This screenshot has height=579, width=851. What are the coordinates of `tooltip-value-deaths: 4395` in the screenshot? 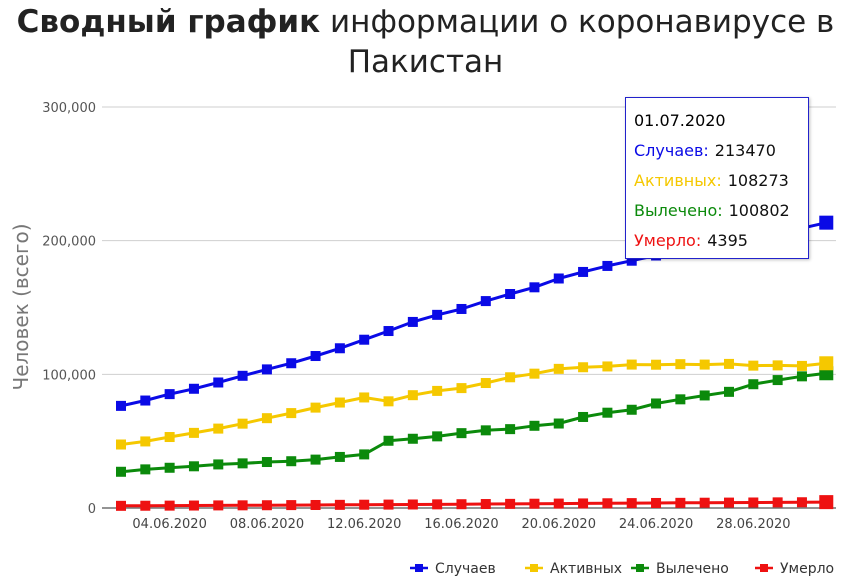 It's located at (727, 240).